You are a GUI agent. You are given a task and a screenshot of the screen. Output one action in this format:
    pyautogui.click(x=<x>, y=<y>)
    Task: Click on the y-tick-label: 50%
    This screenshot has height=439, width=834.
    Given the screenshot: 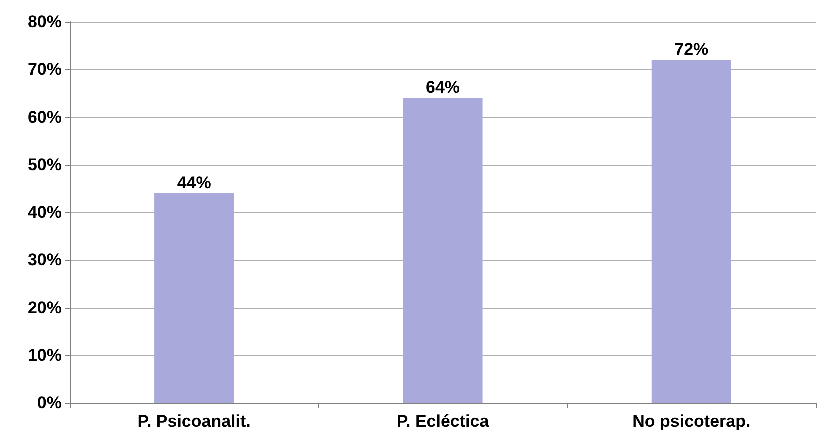 What is the action you would take?
    pyautogui.click(x=45, y=164)
    